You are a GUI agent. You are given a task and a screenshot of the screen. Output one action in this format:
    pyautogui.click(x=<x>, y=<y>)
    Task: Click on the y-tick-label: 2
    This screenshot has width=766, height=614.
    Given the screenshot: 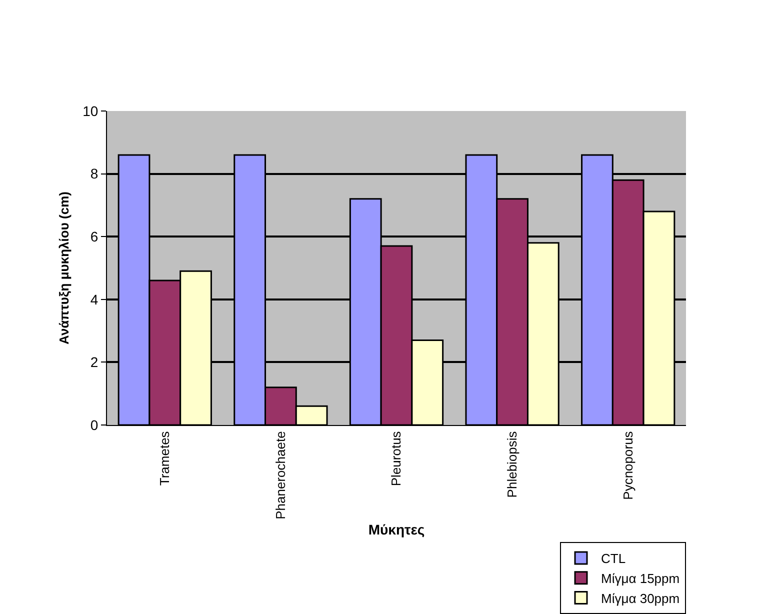 What is the action you would take?
    pyautogui.click(x=94, y=362)
    